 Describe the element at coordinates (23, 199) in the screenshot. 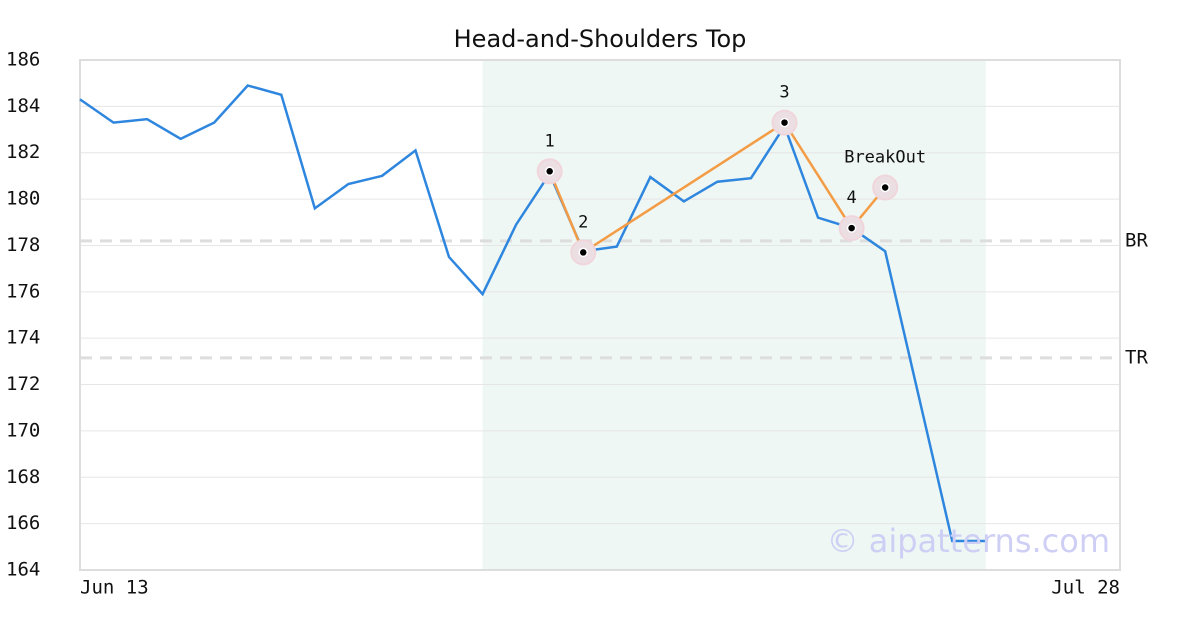

I see `y-tick-label: 180` at that location.